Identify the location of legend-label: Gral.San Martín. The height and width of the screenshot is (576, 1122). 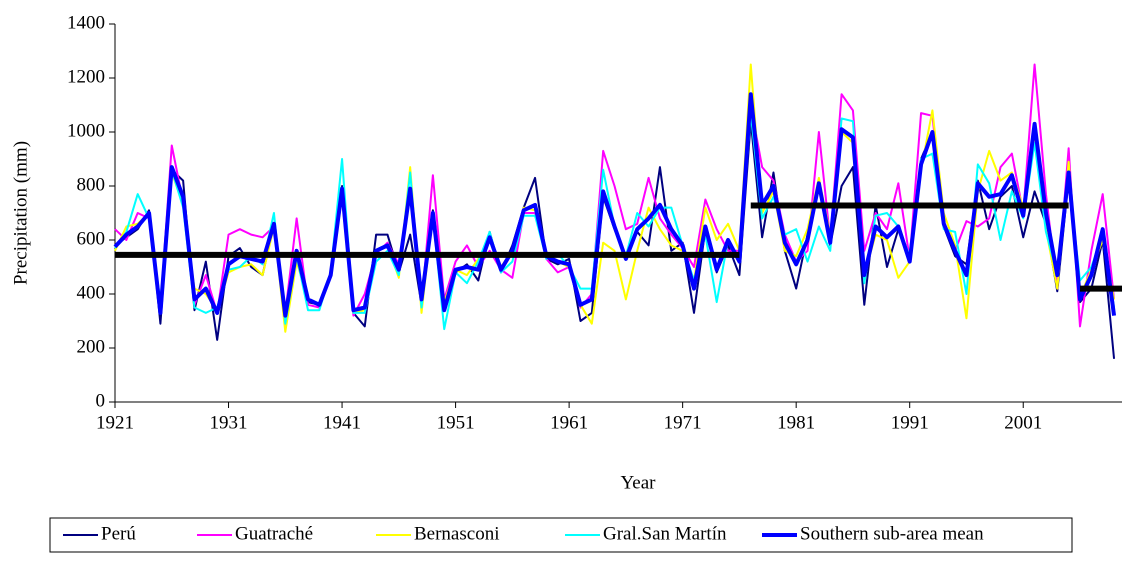
(665, 533).